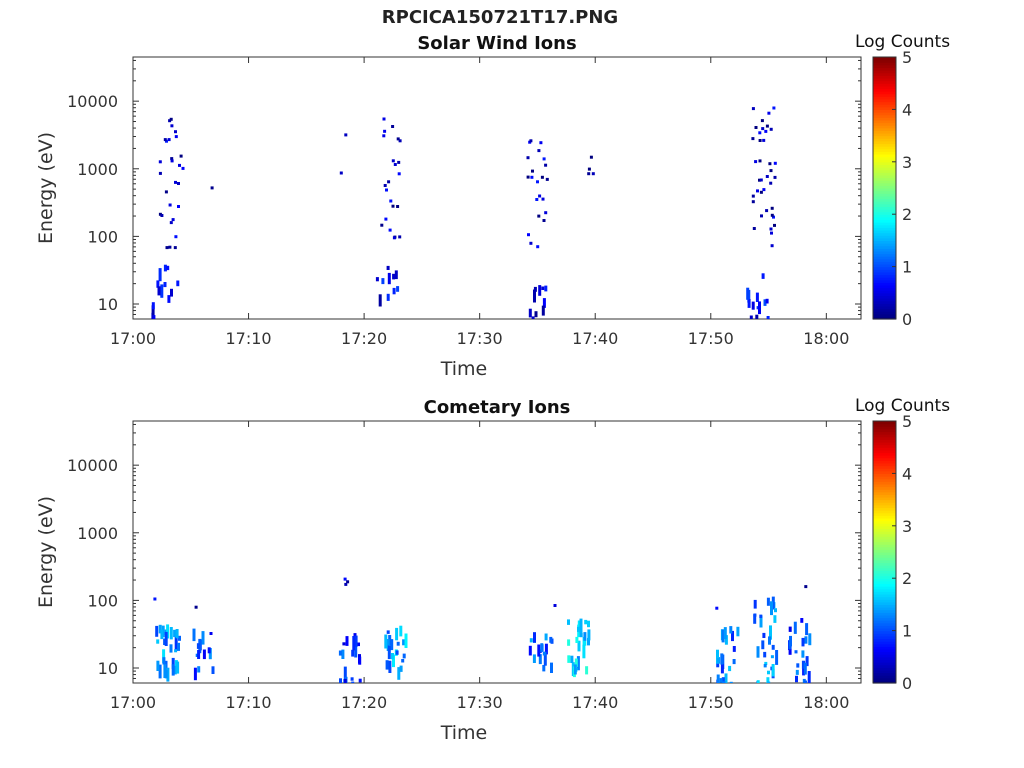  What do you see at coordinates (249, 702) in the screenshot?
I see `panel-2-x-tick-label: 17:10` at bounding box center [249, 702].